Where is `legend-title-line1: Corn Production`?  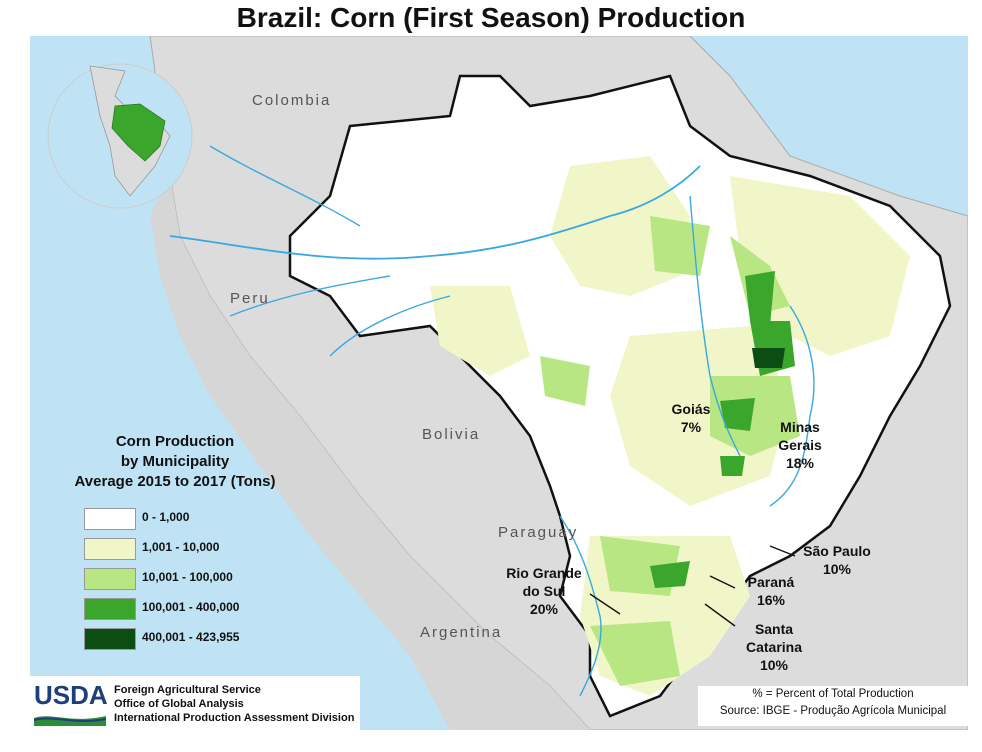
legend-title-line1: Corn Production is located at coordinates (175, 441).